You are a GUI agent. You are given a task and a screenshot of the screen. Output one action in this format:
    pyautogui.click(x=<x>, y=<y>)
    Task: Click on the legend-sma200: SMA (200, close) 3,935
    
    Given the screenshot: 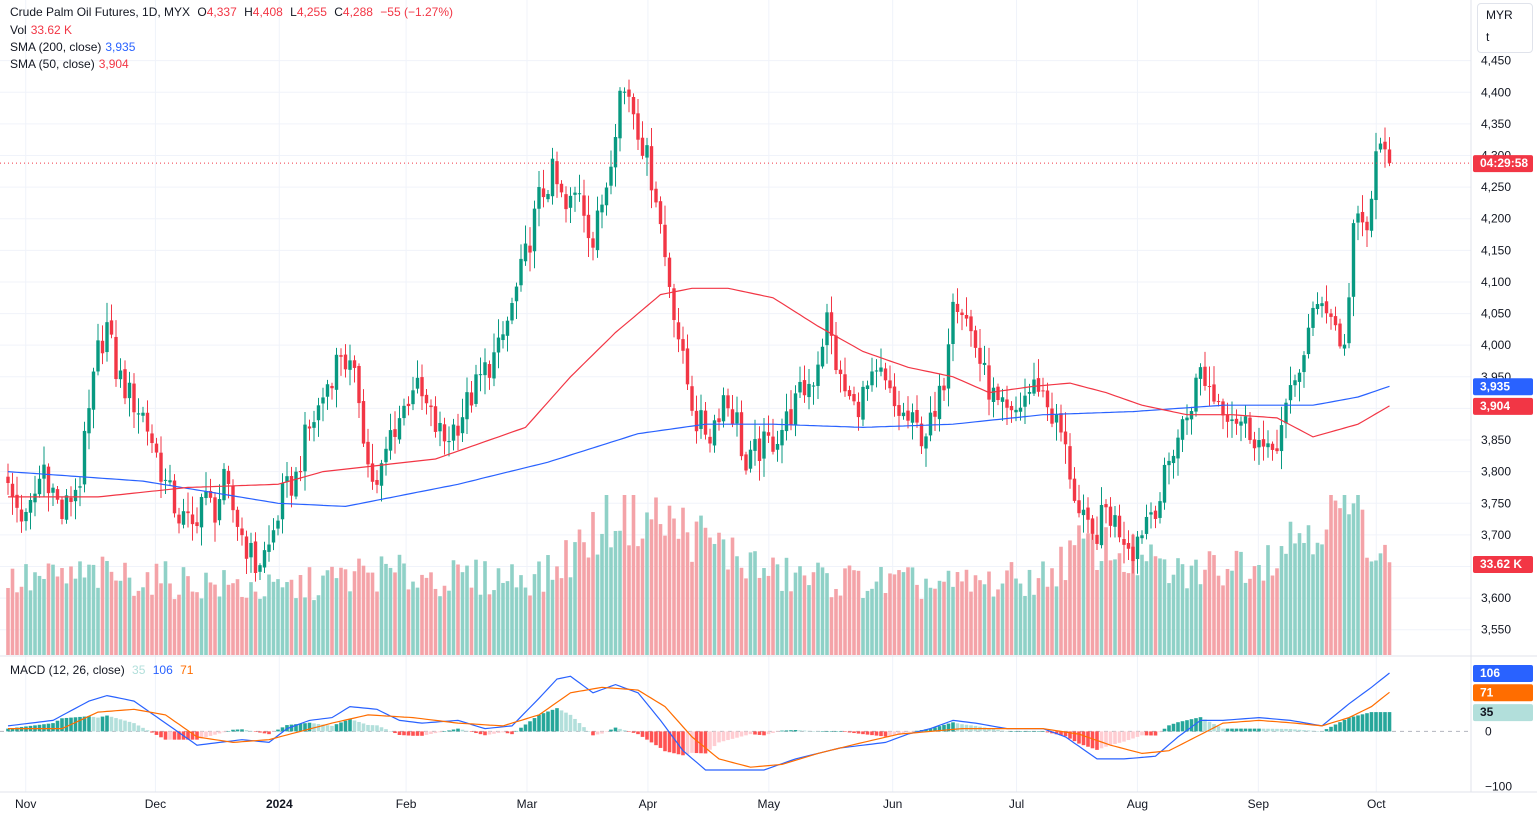 What is the action you would take?
    pyautogui.click(x=74, y=47)
    